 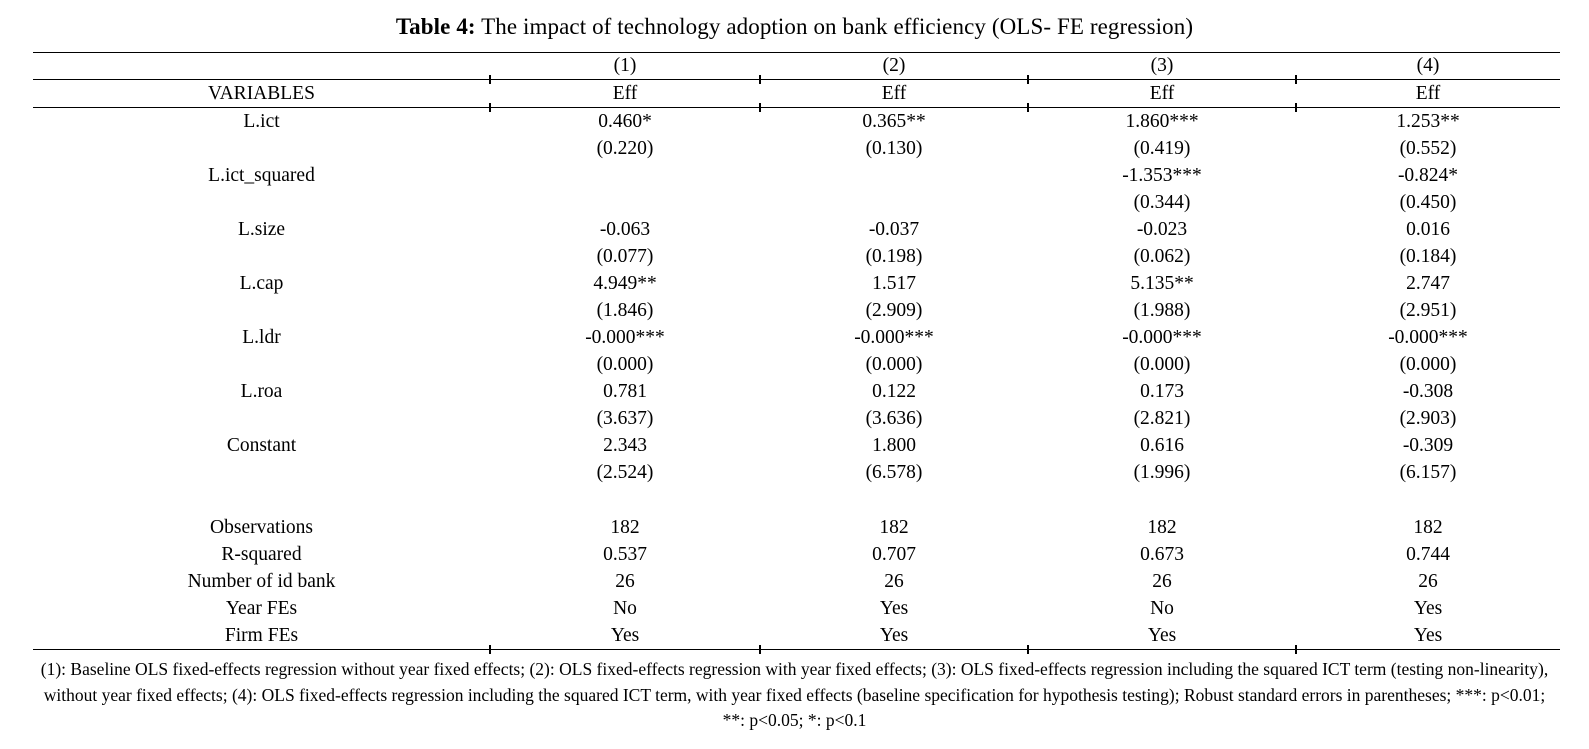 I want to click on dep-var-row: VARIABLES Eff Eff Eff Eff, so click(x=796, y=96).